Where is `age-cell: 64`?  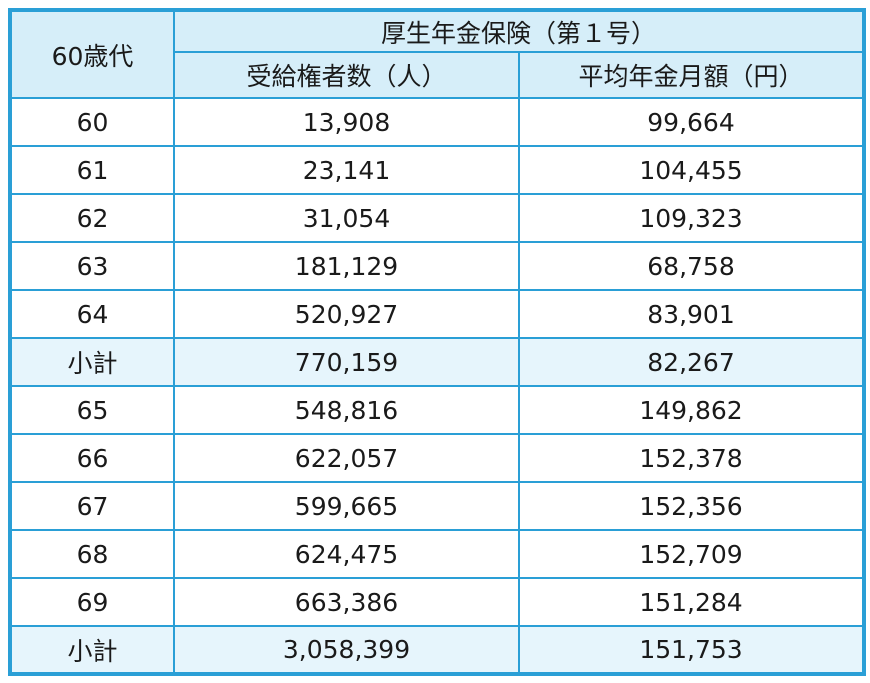
age-cell: 64 is located at coordinates (92, 314).